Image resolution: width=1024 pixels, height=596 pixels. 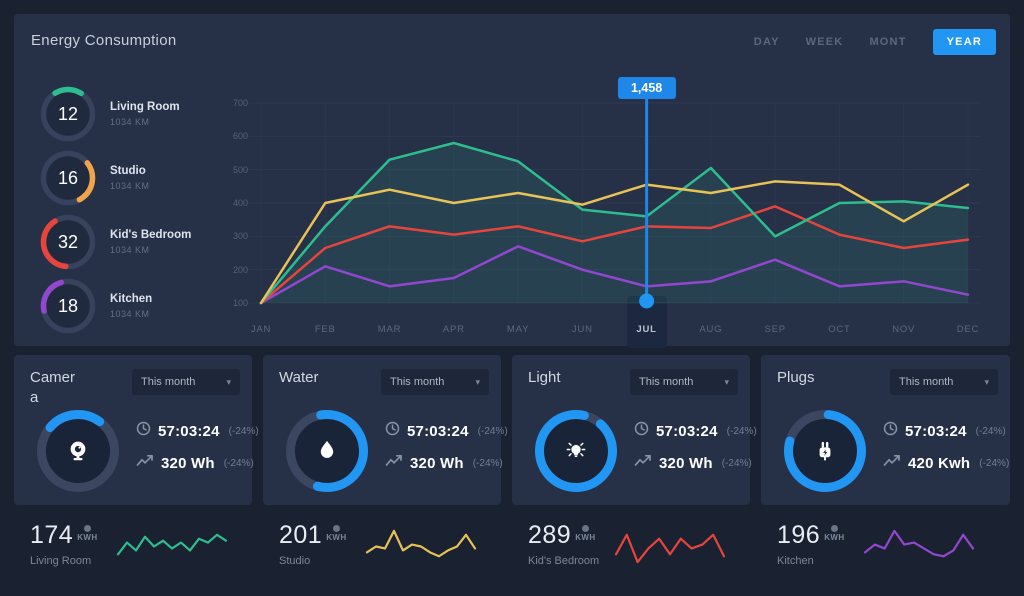 I want to click on month-label-jan: JAN, so click(x=261, y=329).